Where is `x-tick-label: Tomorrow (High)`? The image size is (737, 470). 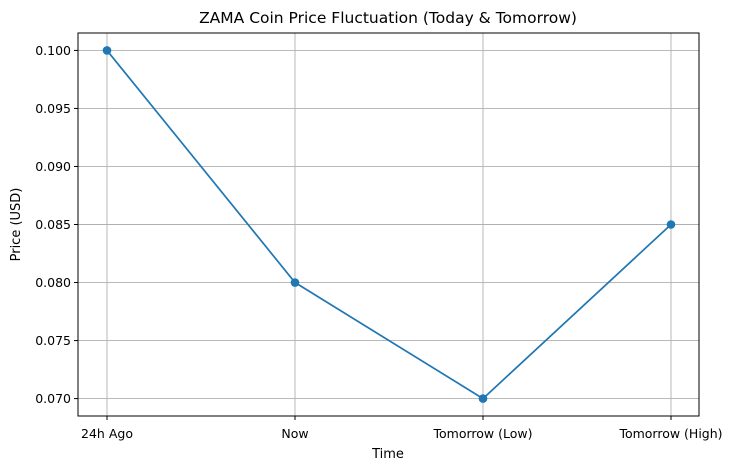 x-tick-label: Tomorrow (High) is located at coordinates (670, 433).